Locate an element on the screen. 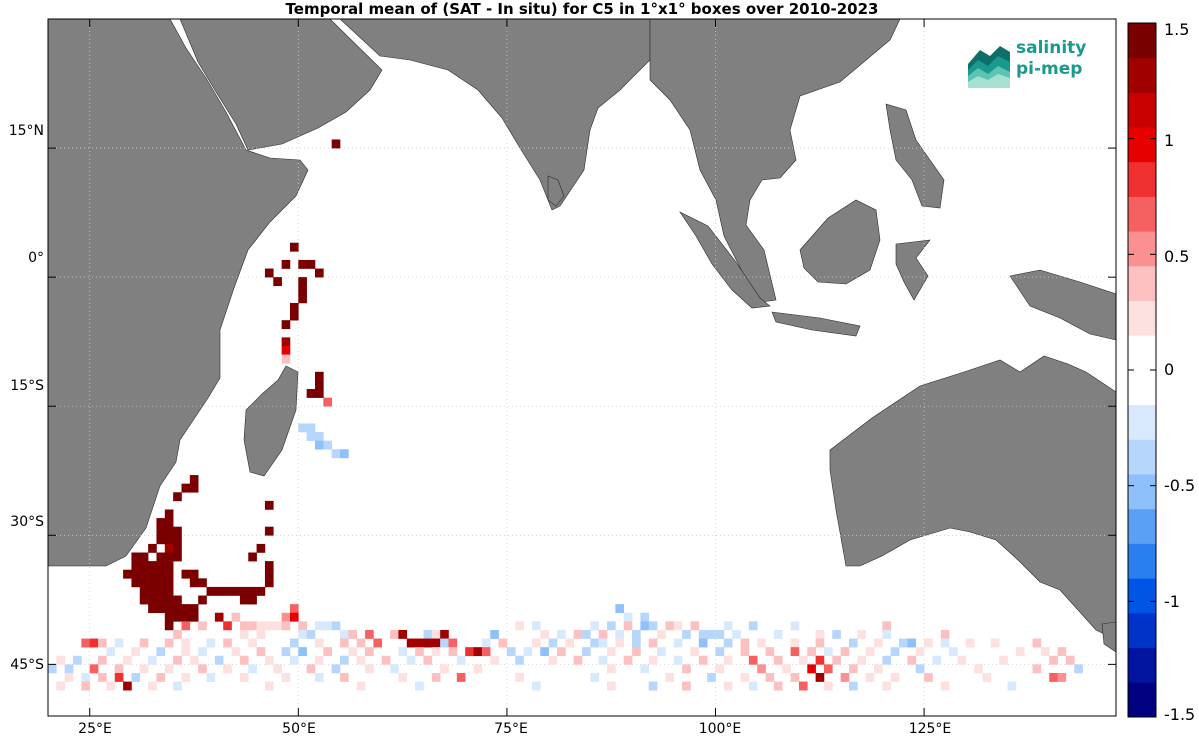 The width and height of the screenshot is (1199, 740). colorbar is located at coordinates (1142, 370).